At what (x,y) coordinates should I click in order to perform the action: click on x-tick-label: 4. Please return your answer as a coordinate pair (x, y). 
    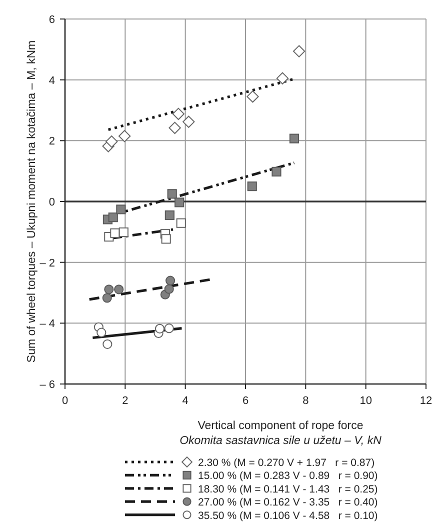
    Looking at the image, I should click on (185, 401).